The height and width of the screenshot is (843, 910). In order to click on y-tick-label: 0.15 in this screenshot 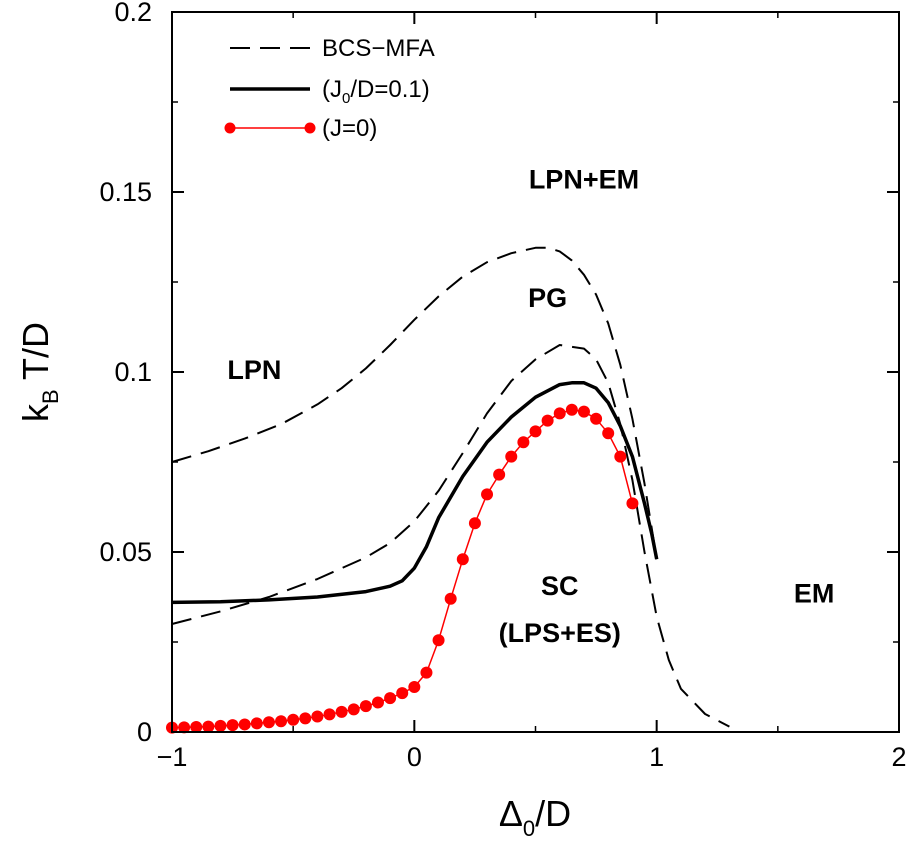, I will do `click(125, 192)`.